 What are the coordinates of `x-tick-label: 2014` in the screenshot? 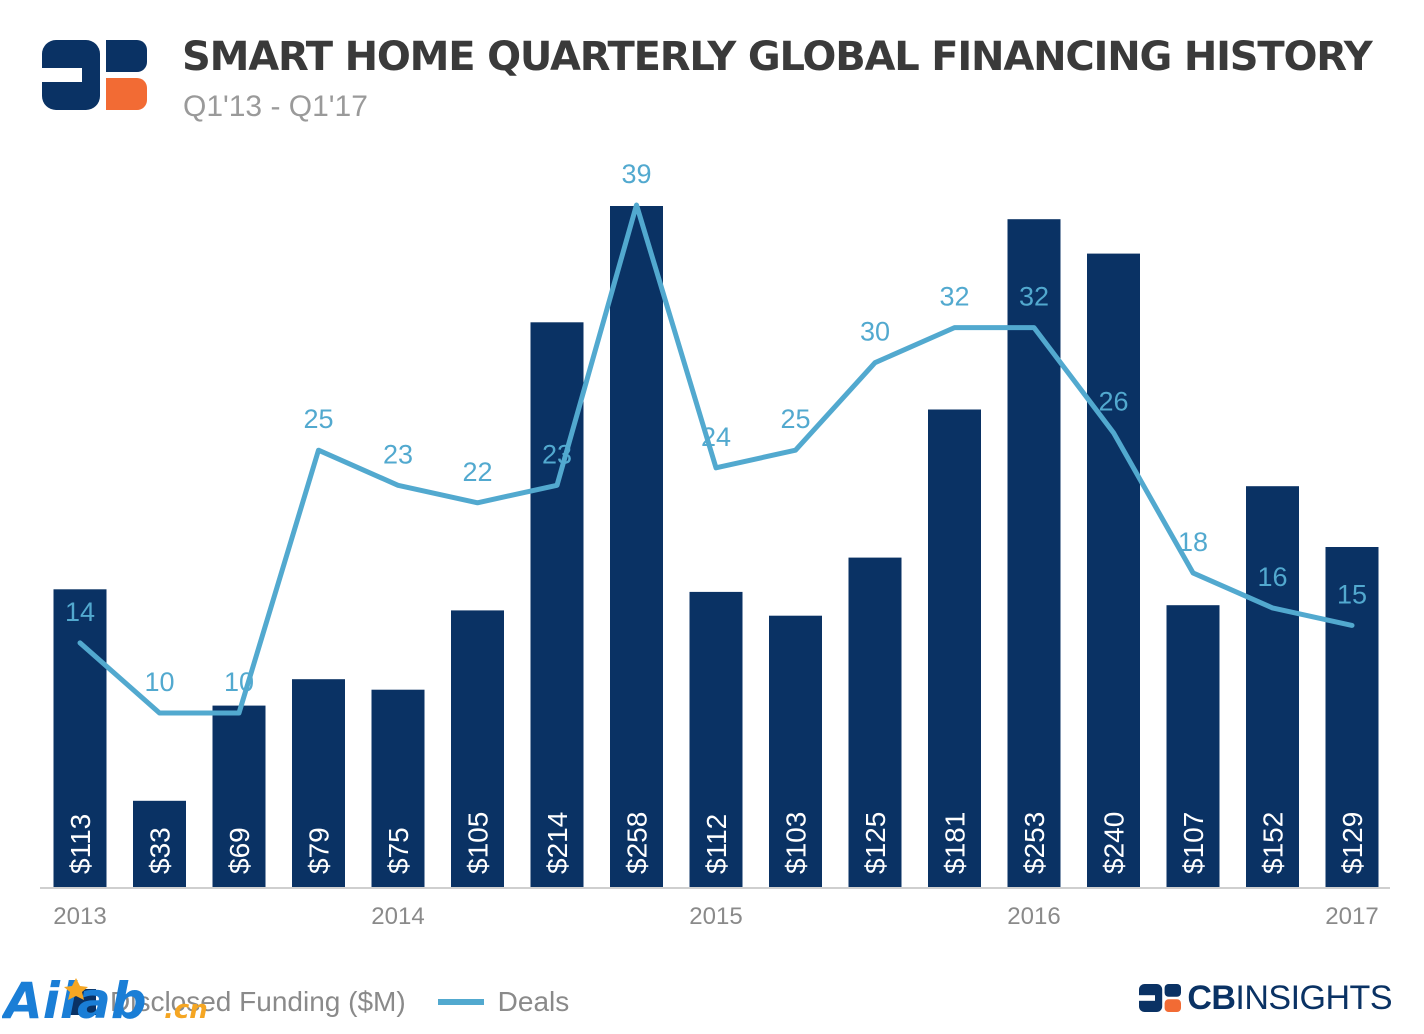 It's located at (397, 916).